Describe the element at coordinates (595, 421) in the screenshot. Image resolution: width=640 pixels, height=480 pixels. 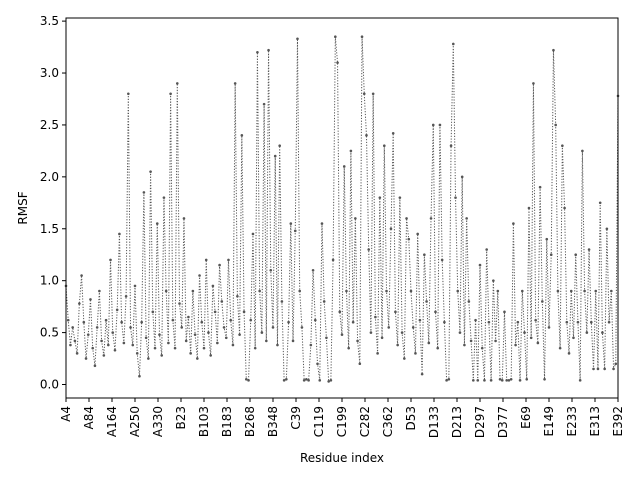
I see `x-tick-label: E313` at that location.